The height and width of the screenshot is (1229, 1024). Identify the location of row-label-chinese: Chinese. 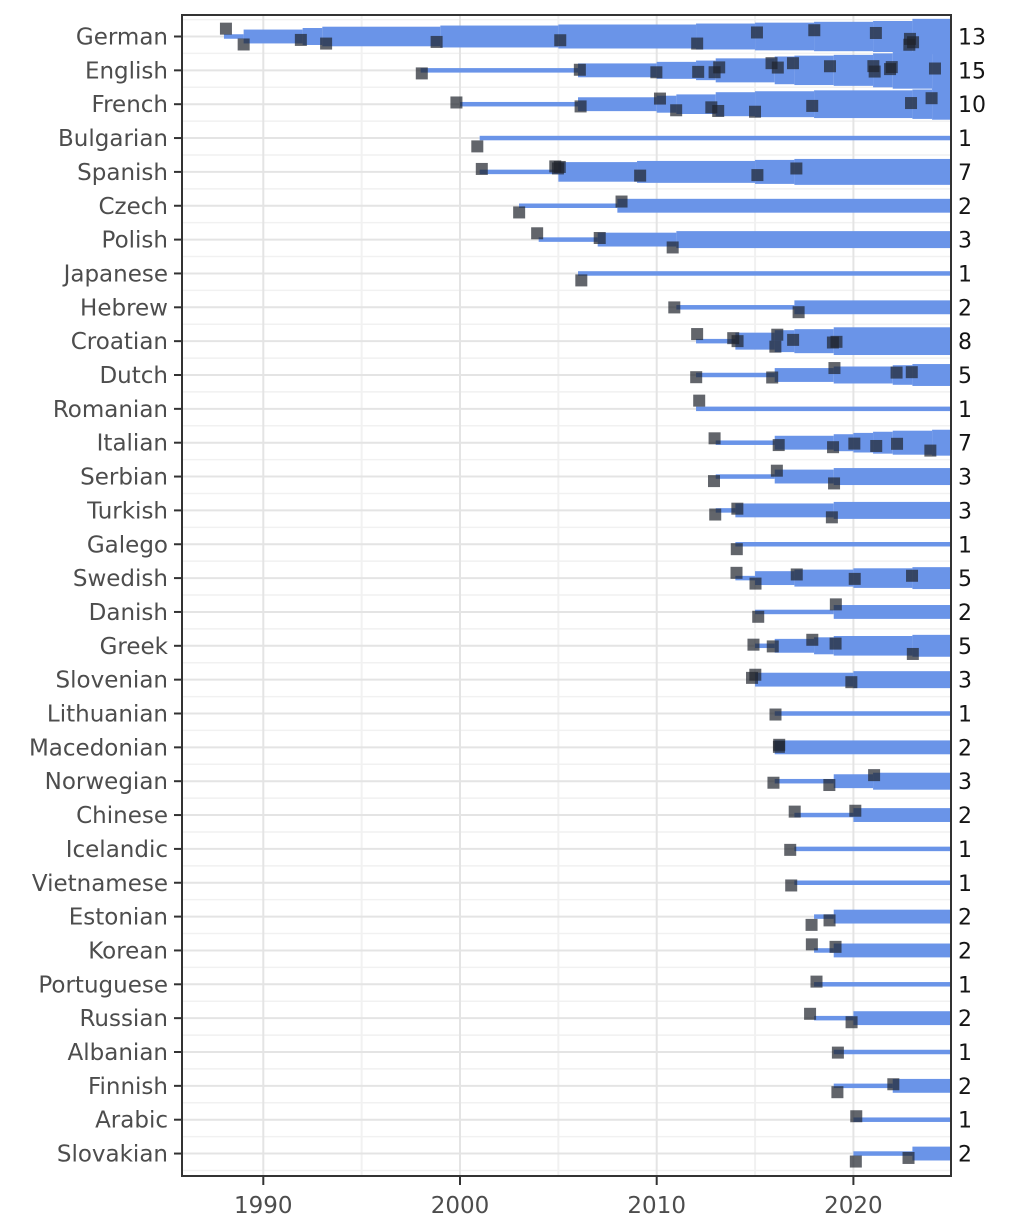
(122, 816).